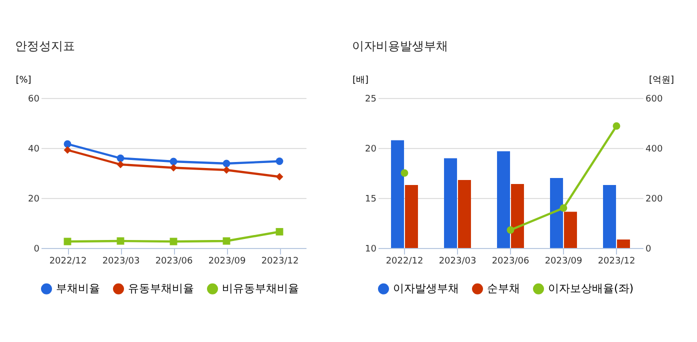  Describe the element at coordinates (654, 99) in the screenshot. I see `y2-tick-label: 600` at that location.